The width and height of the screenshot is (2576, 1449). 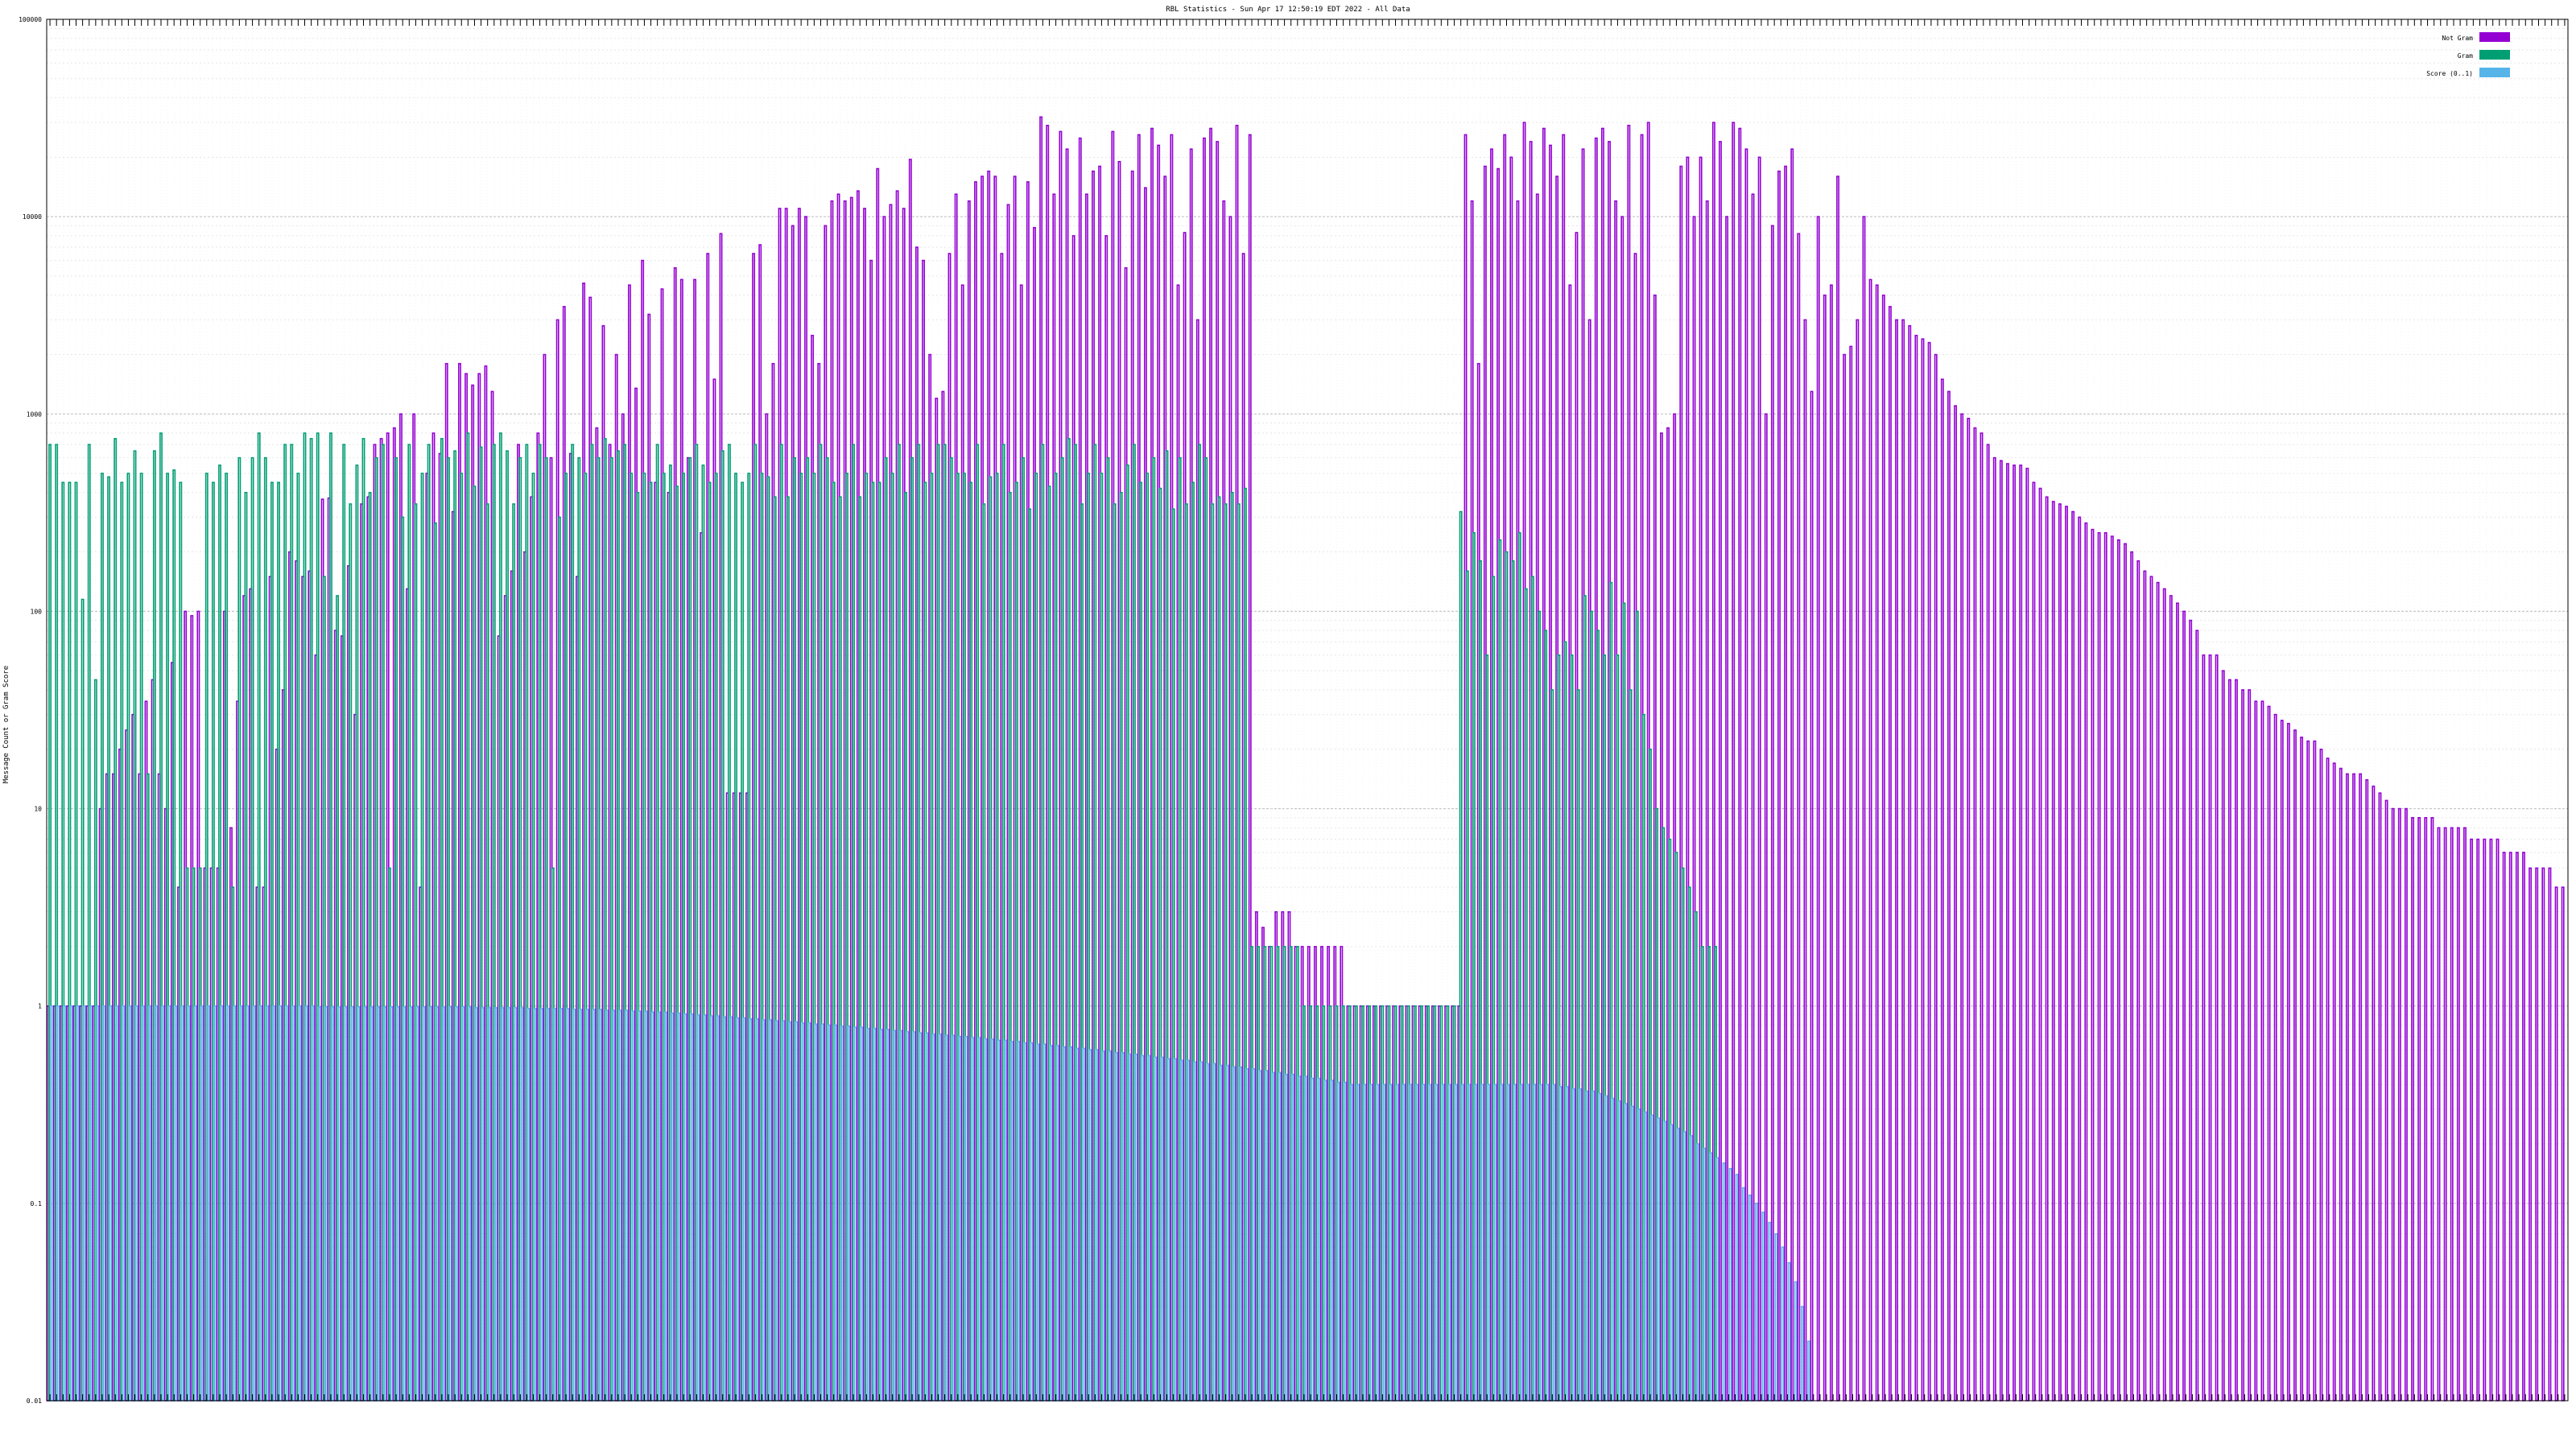 What do you see at coordinates (30, 19) in the screenshot?
I see `y-tick-label: 100000` at bounding box center [30, 19].